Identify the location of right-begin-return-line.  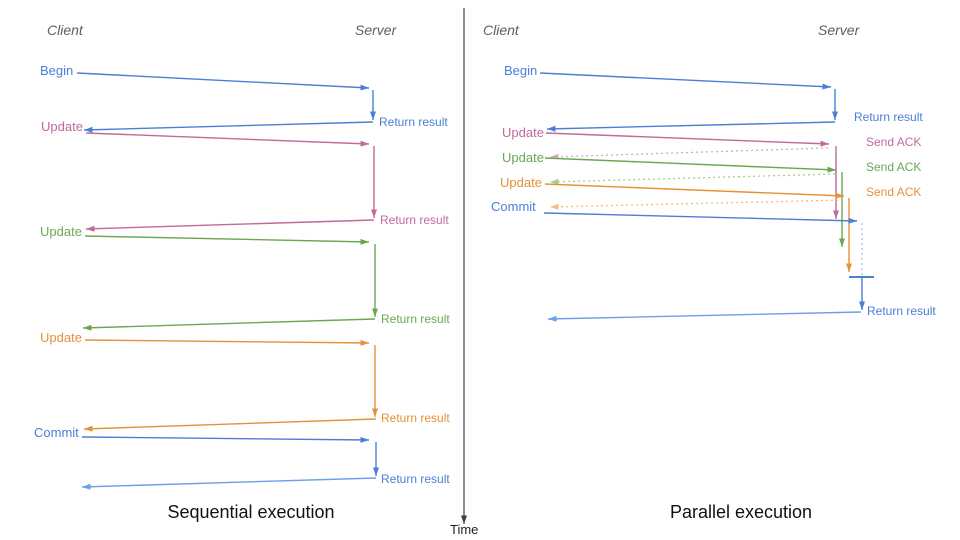
(691, 126).